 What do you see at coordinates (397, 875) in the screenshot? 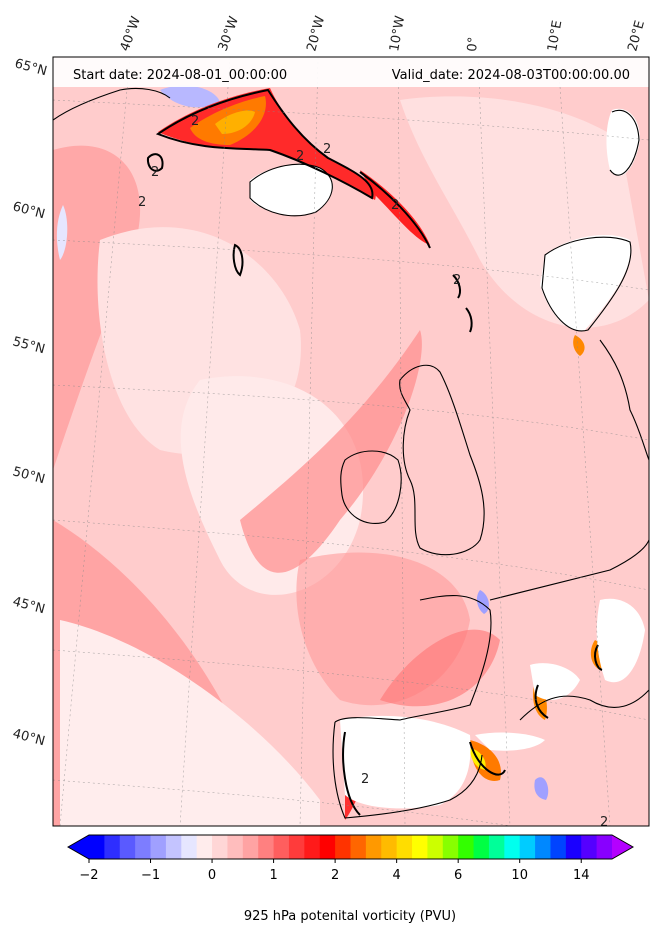
I see `colorbar-tick-label: 4` at bounding box center [397, 875].